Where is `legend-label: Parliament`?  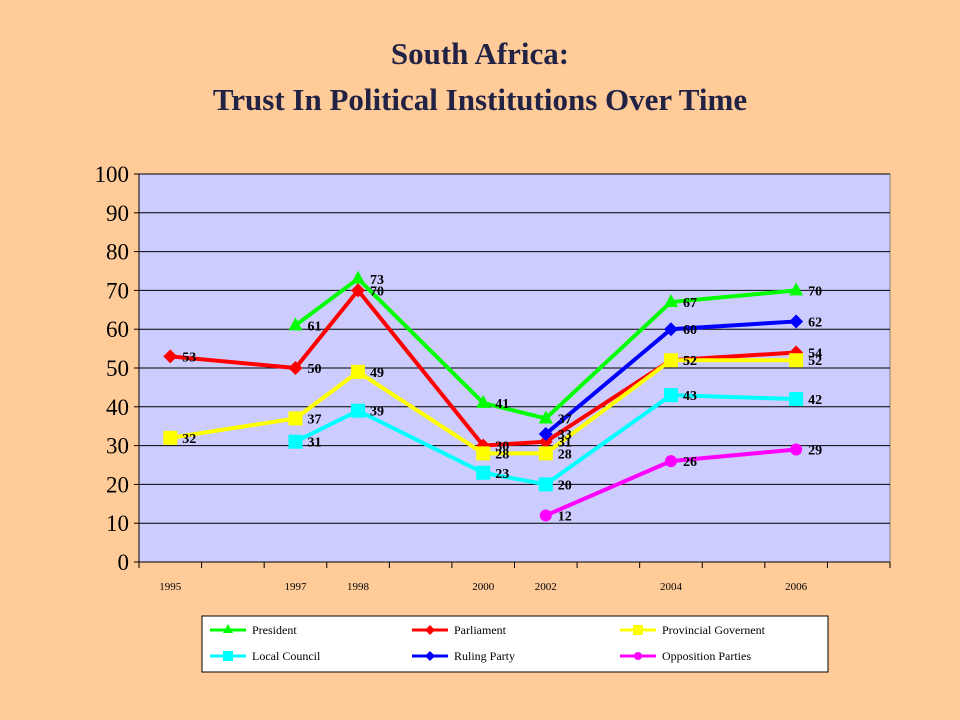 legend-label: Parliament is located at coordinates (480, 630).